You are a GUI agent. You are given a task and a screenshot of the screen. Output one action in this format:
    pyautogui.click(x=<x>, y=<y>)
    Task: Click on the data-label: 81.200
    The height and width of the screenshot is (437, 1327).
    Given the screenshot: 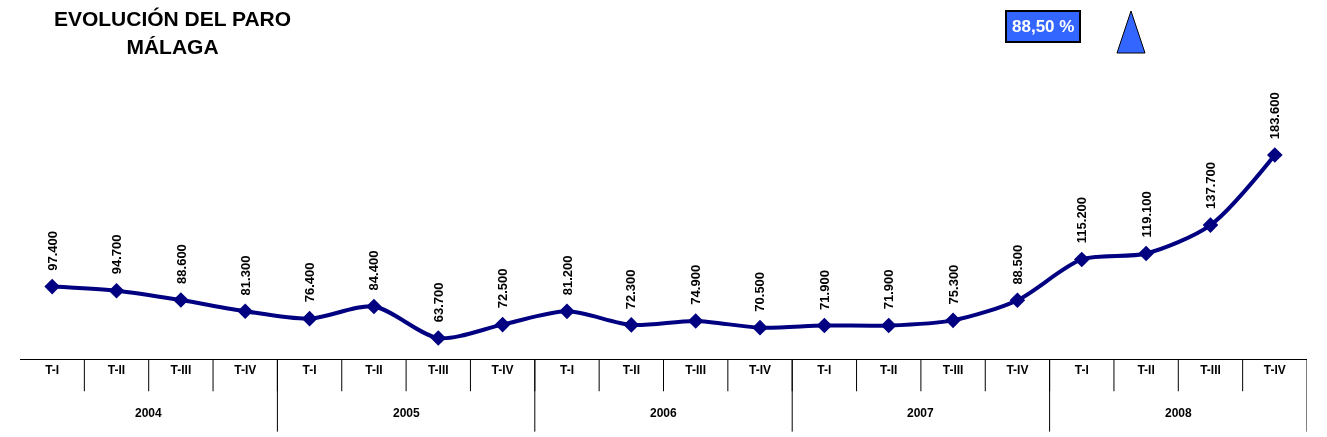 What is the action you would take?
    pyautogui.click(x=567, y=275)
    